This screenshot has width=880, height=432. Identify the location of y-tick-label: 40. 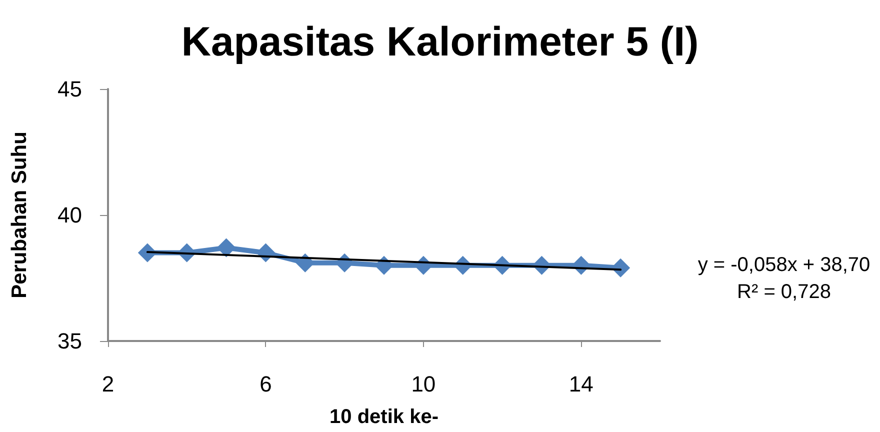
(70, 215).